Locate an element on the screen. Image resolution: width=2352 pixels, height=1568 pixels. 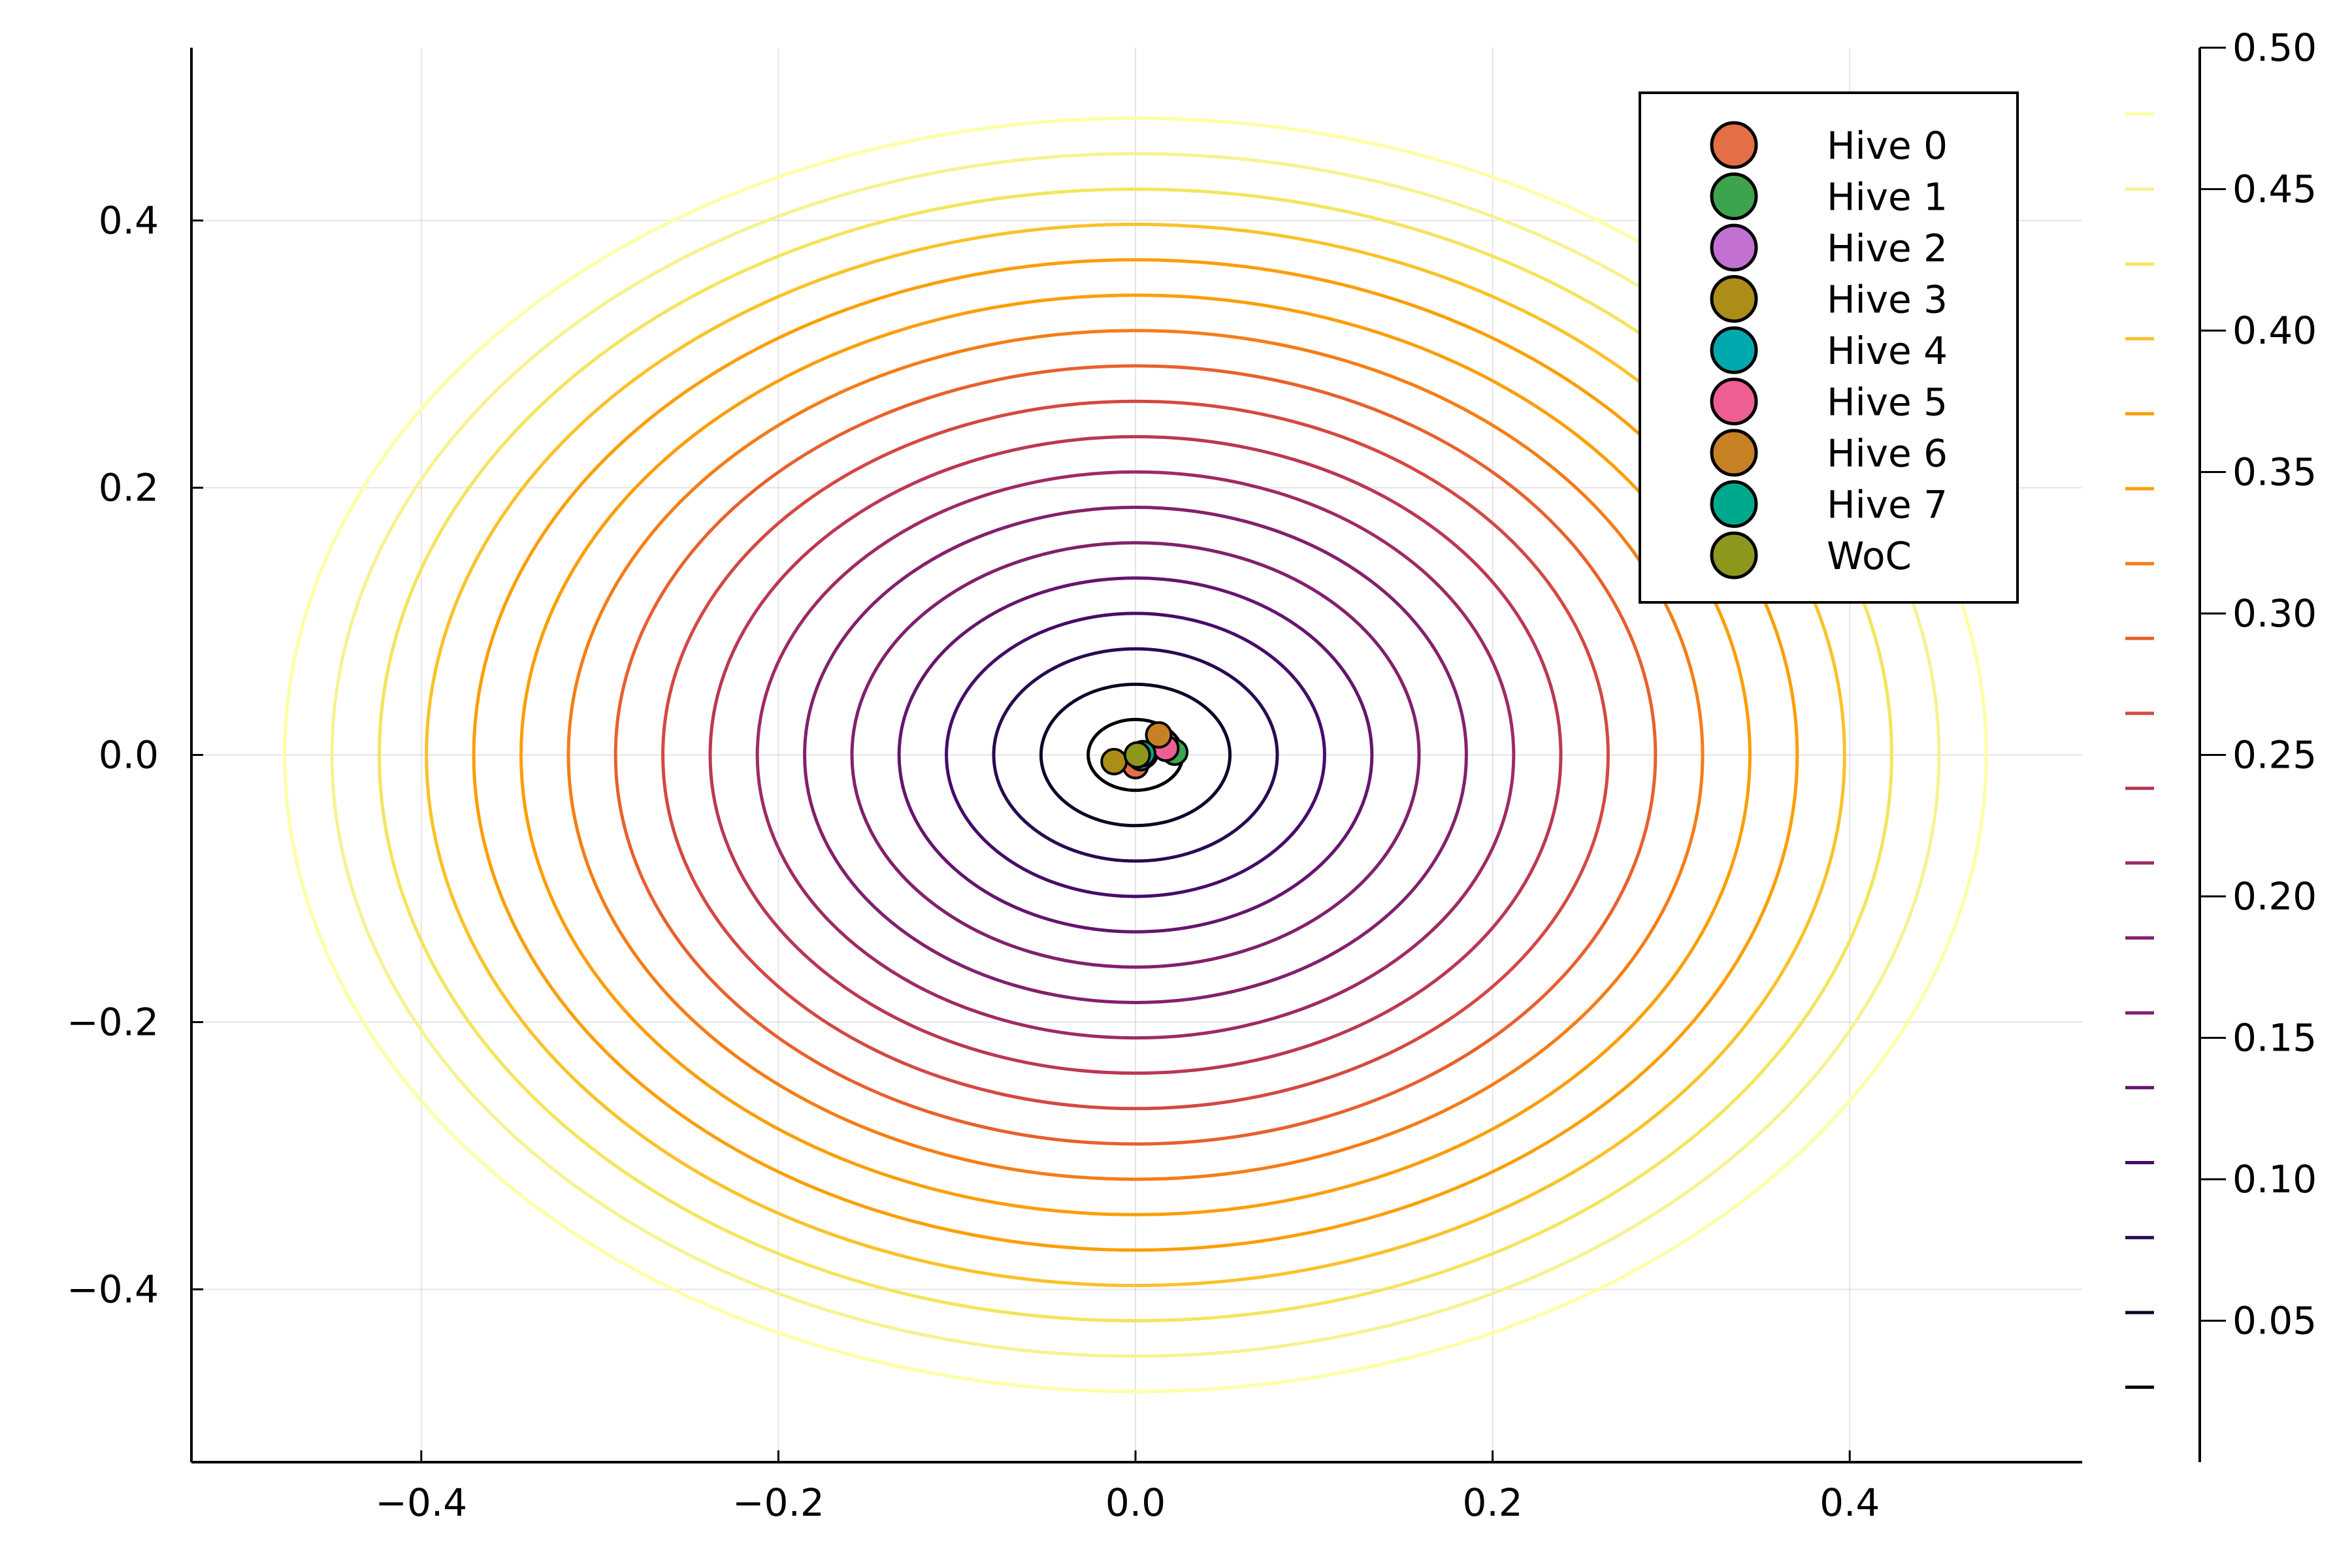
x-tick-label: −0.4 is located at coordinates (421, 1502).